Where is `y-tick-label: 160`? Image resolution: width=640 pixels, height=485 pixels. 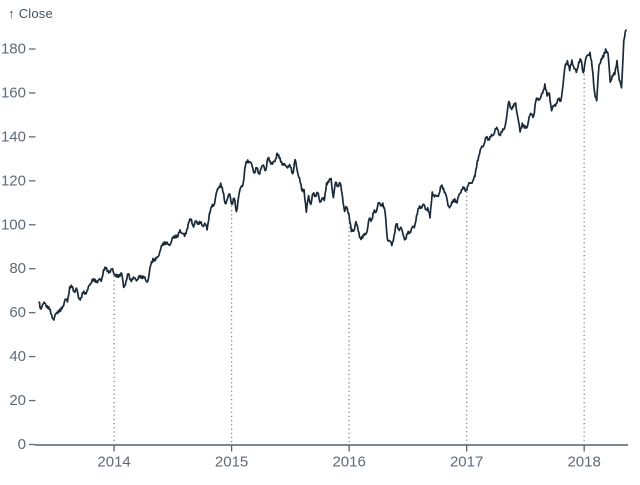 y-tick-label: 160 is located at coordinates (13, 92).